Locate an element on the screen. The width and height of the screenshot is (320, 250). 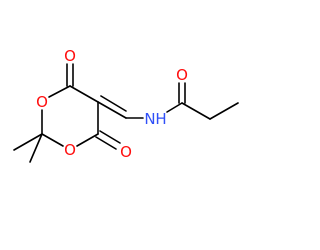
atom-label: H is located at coordinates (160, 119).